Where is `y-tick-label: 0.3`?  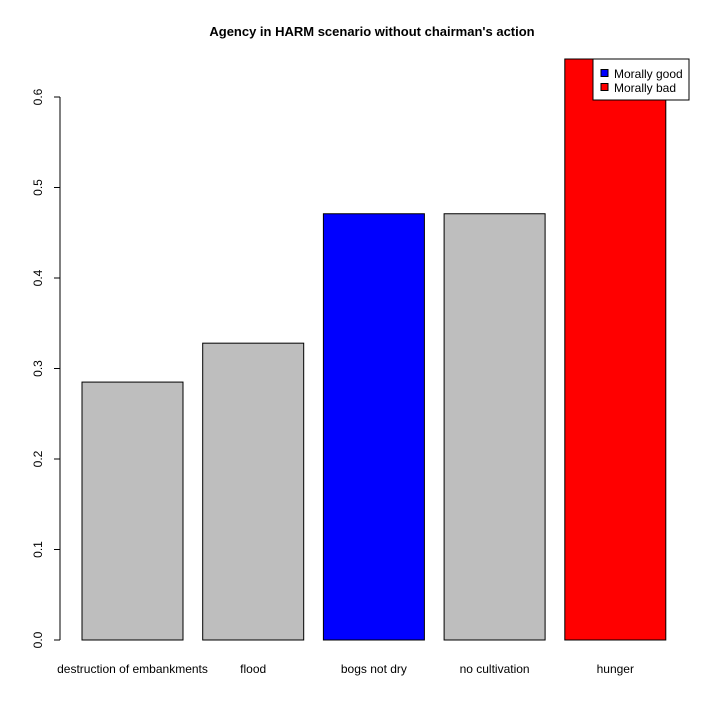
y-tick-label: 0.3 is located at coordinates (38, 368).